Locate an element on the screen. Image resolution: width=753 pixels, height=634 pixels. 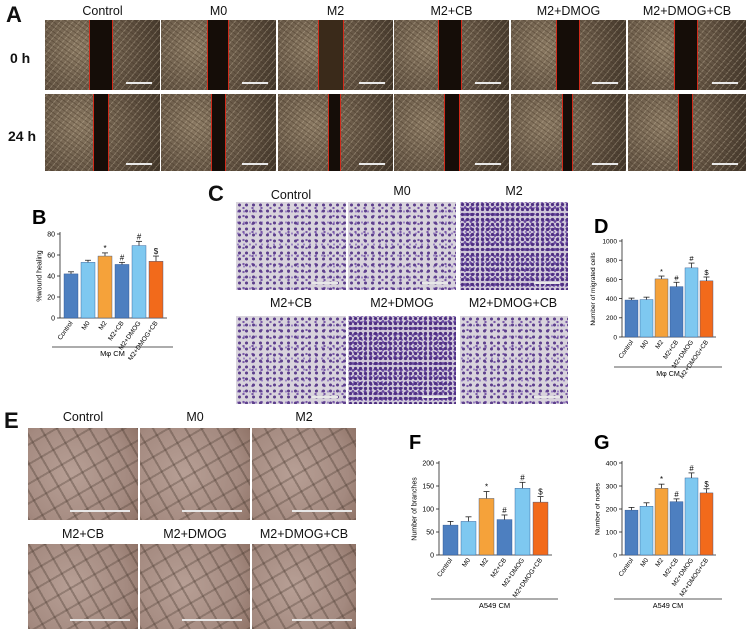
transwell-image-control is located at coordinates (291, 246).